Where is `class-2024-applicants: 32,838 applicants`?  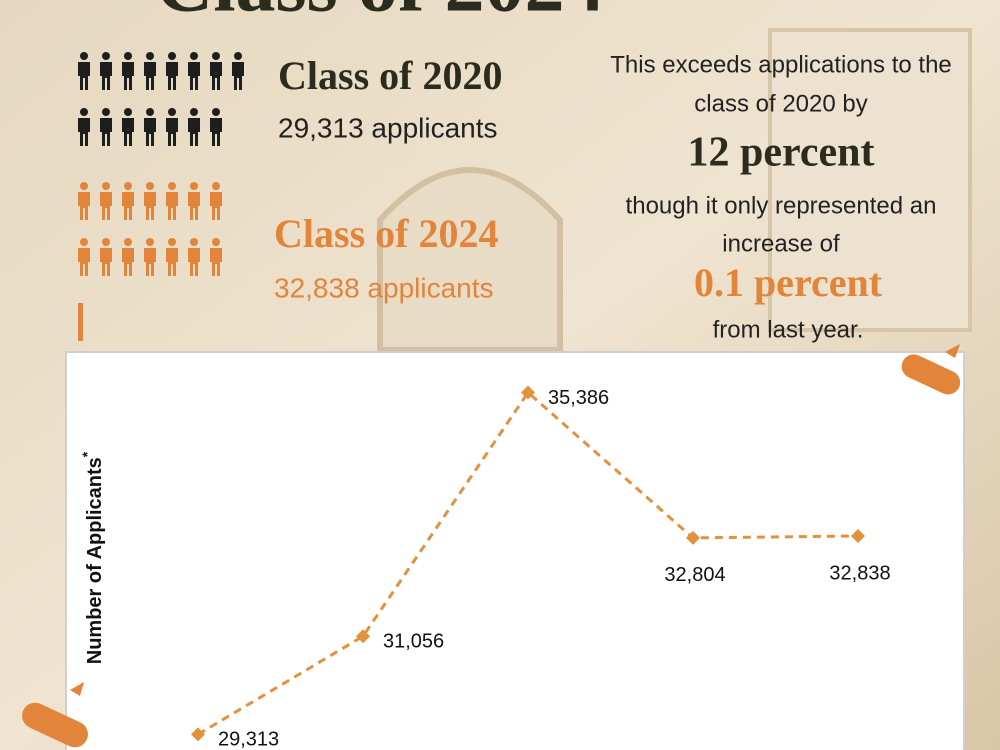
class-2024-applicants: 32,838 applicants is located at coordinates (384, 287).